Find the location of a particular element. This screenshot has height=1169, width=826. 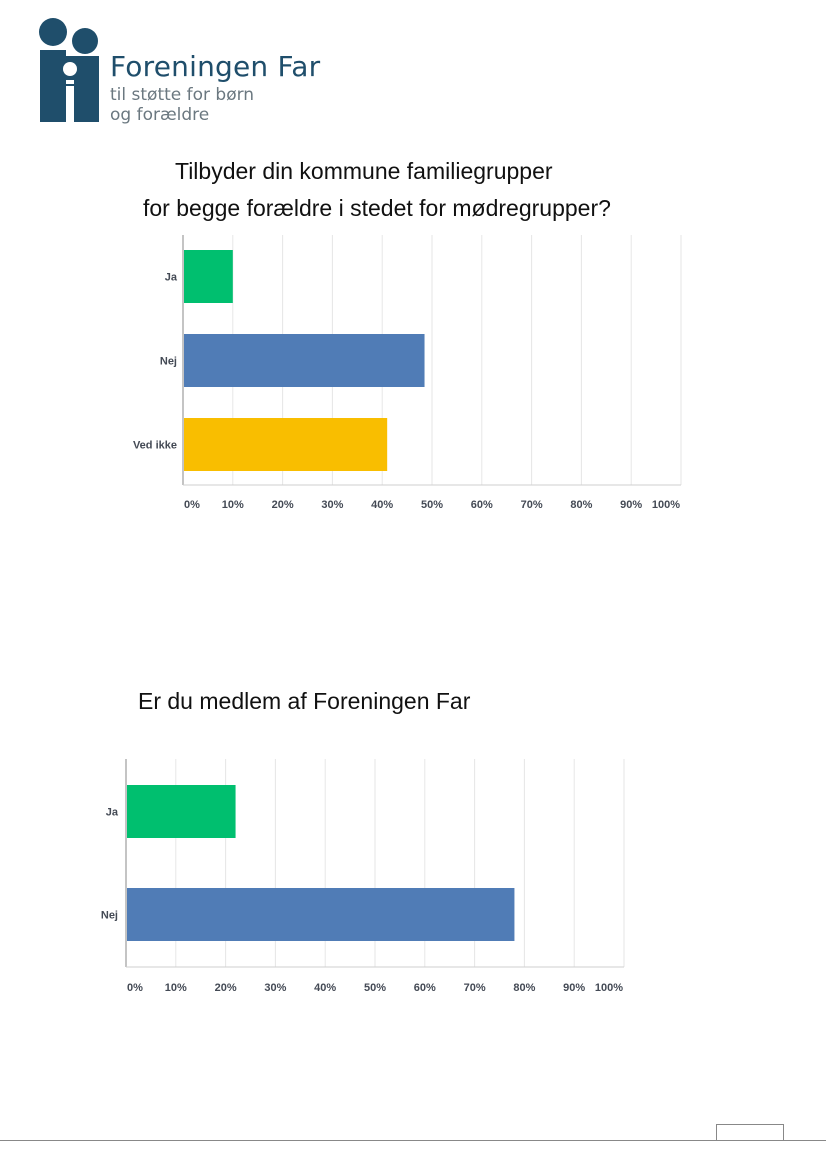

logo-tagline-1: til støtte for børn is located at coordinates (182, 95).